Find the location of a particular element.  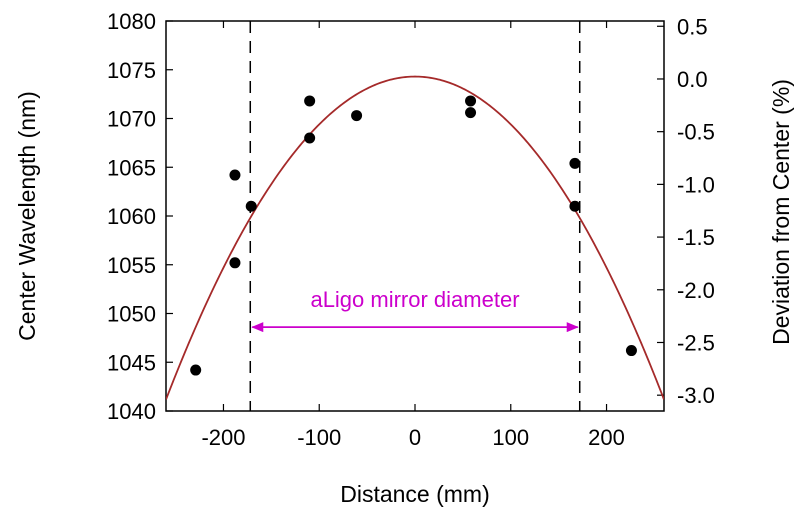

y2-tick-label: 0.0 is located at coordinates (692, 79).